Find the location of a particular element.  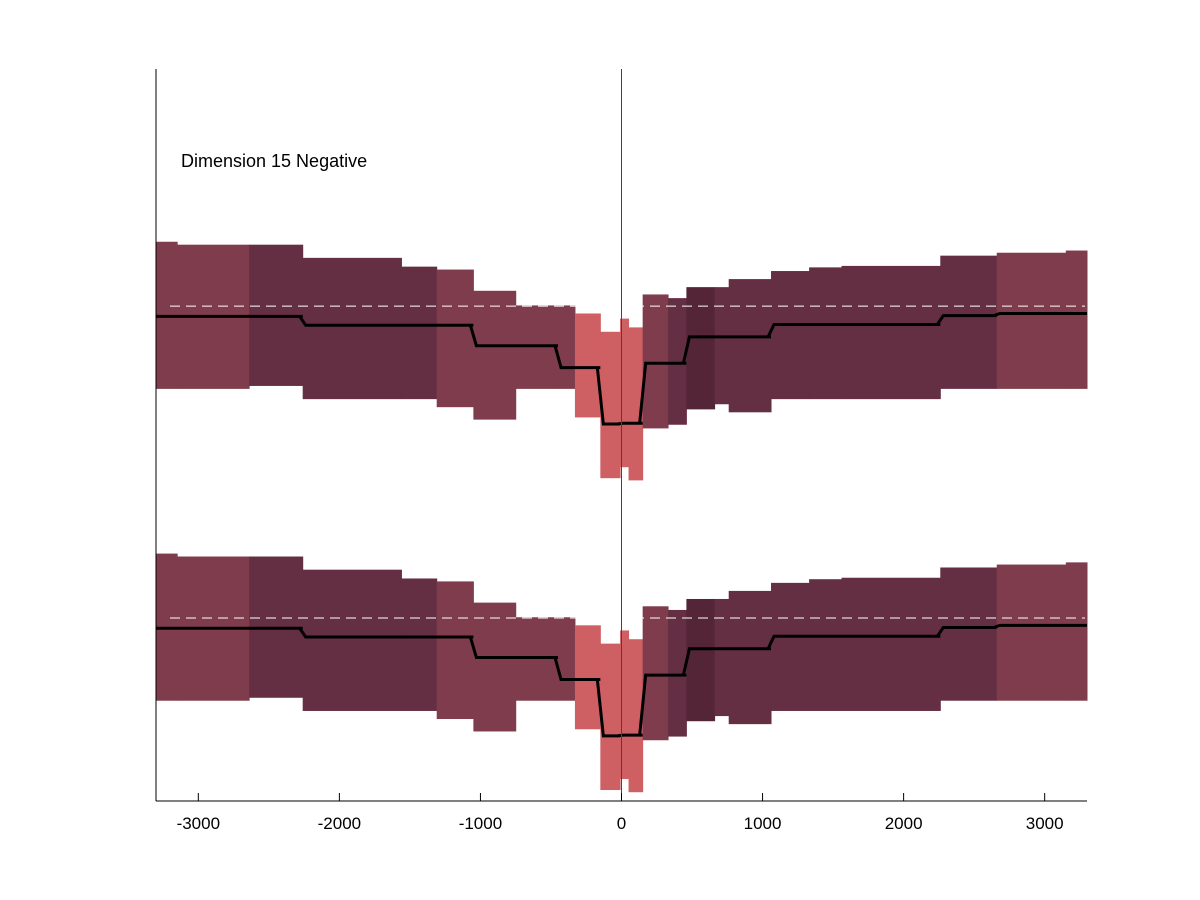

x-tick-label: 2000 is located at coordinates (904, 823).